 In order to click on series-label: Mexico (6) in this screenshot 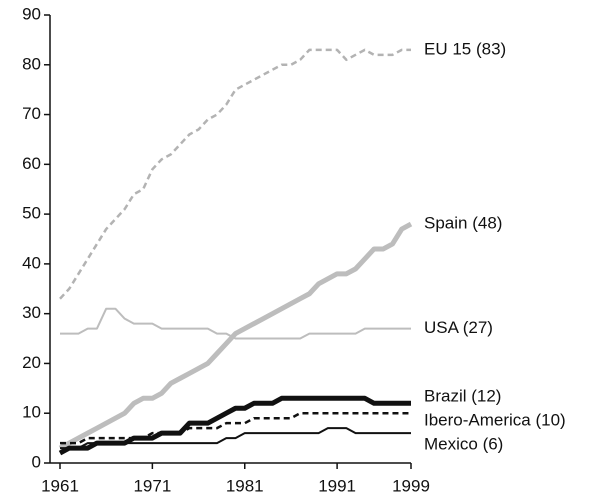, I will do `click(463, 443)`.